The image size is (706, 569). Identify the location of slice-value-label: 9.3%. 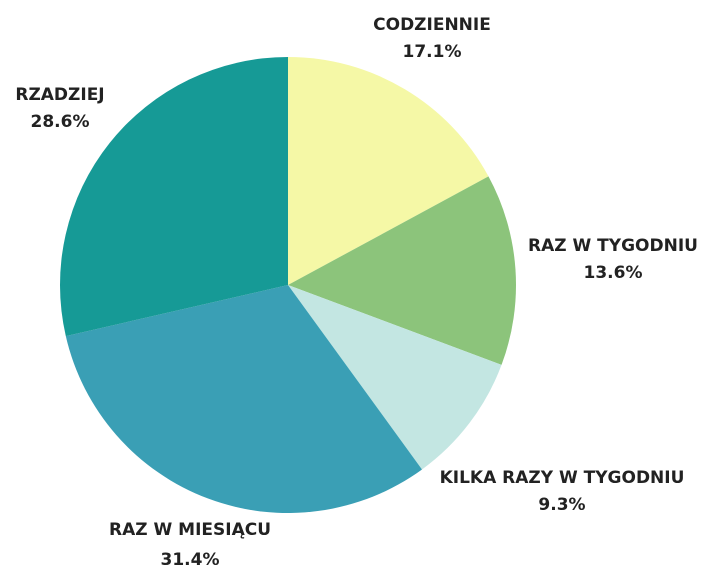
(561, 505).